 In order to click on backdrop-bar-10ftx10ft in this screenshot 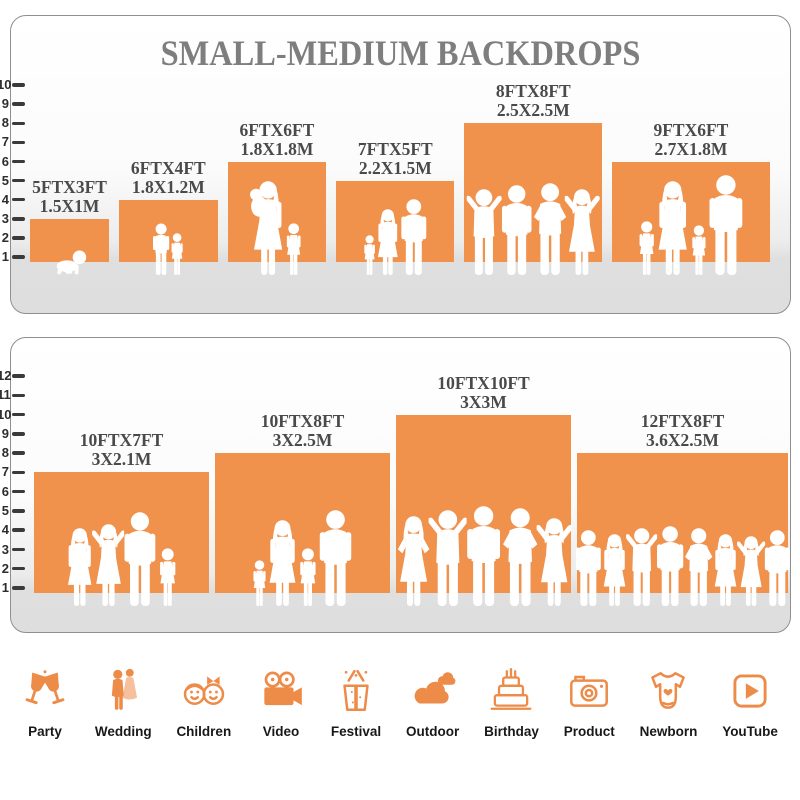, I will do `click(484, 510)`.